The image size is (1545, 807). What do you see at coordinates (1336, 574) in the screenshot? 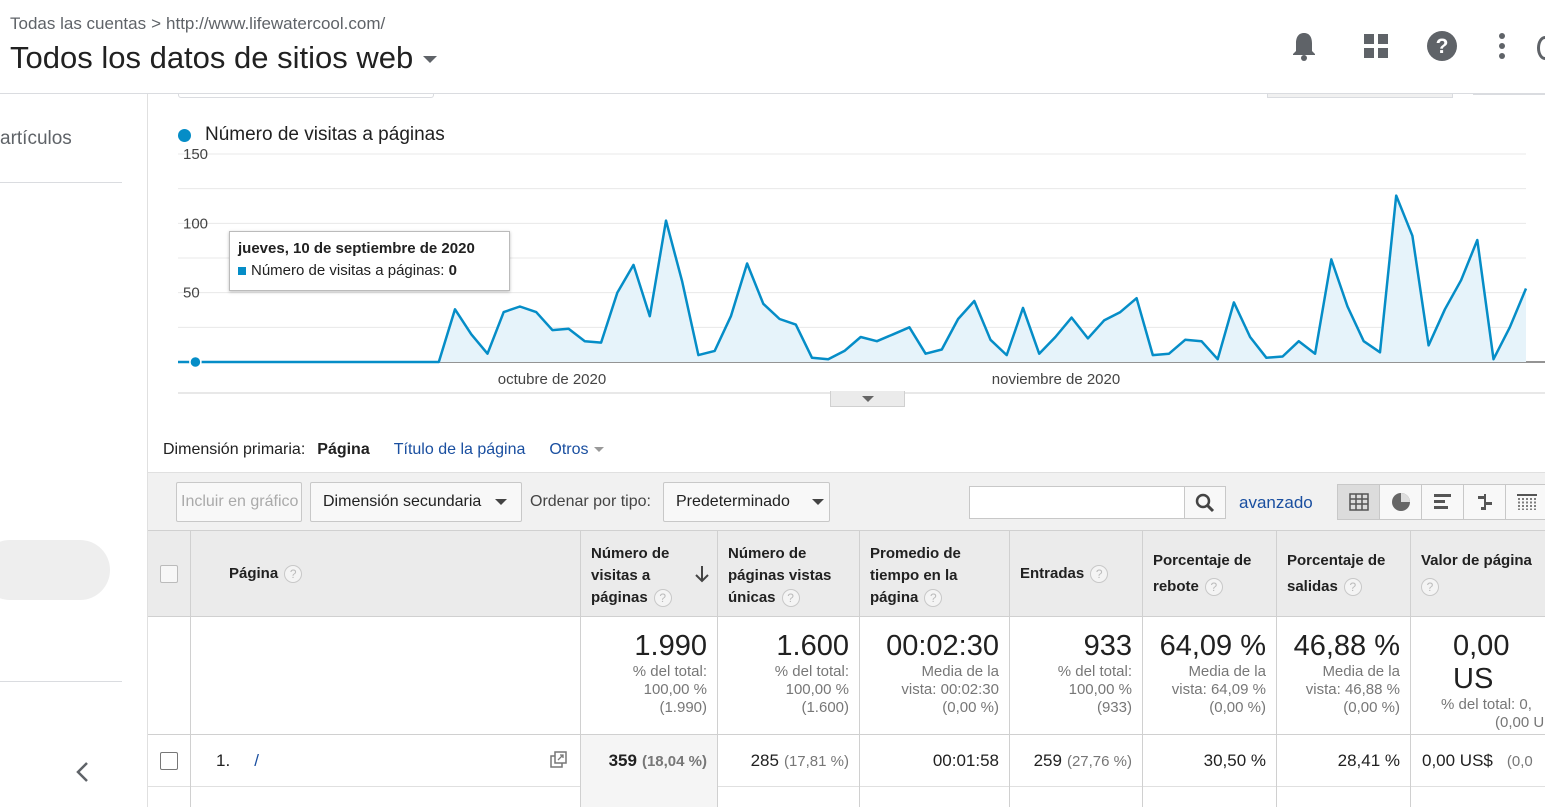
I see `column-exits-label: Porcentaje de salidas?` at bounding box center [1336, 574].